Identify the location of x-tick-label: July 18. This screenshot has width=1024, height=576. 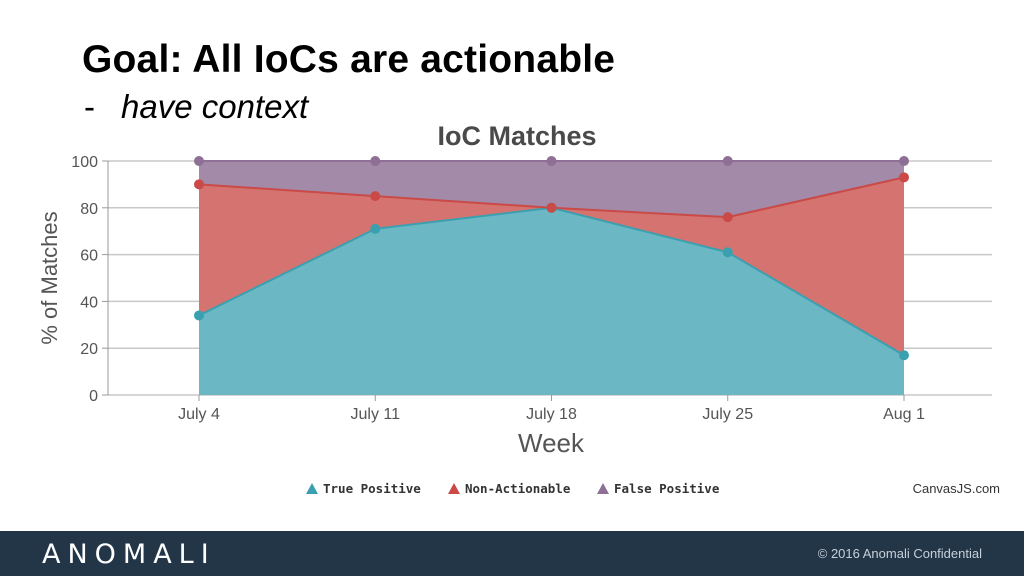
(551, 414).